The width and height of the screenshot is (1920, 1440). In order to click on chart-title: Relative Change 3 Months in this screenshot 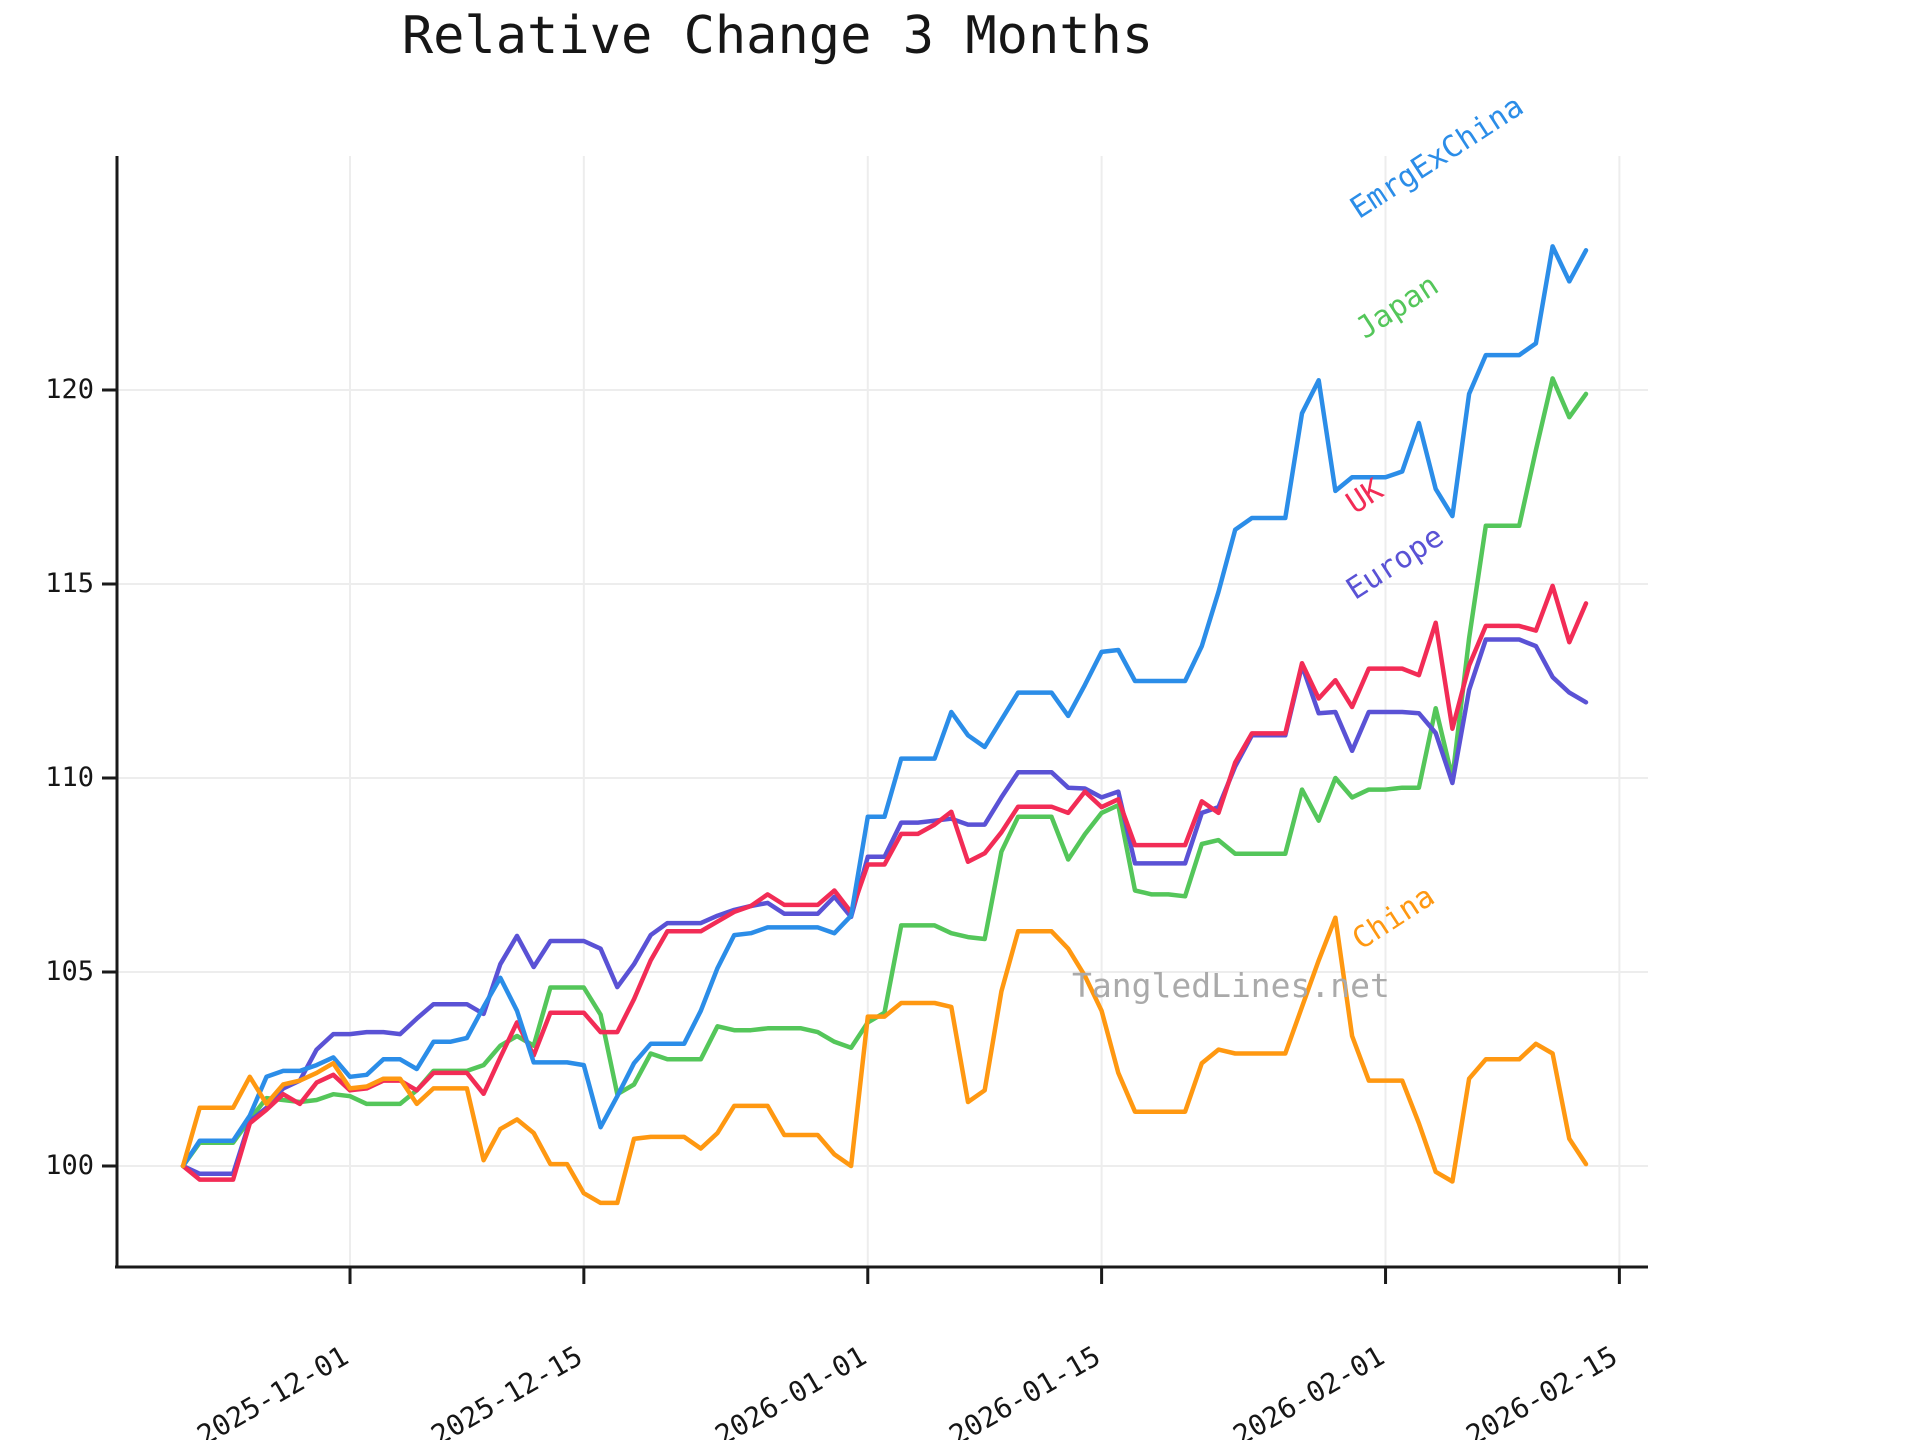, I will do `click(777, 36)`.